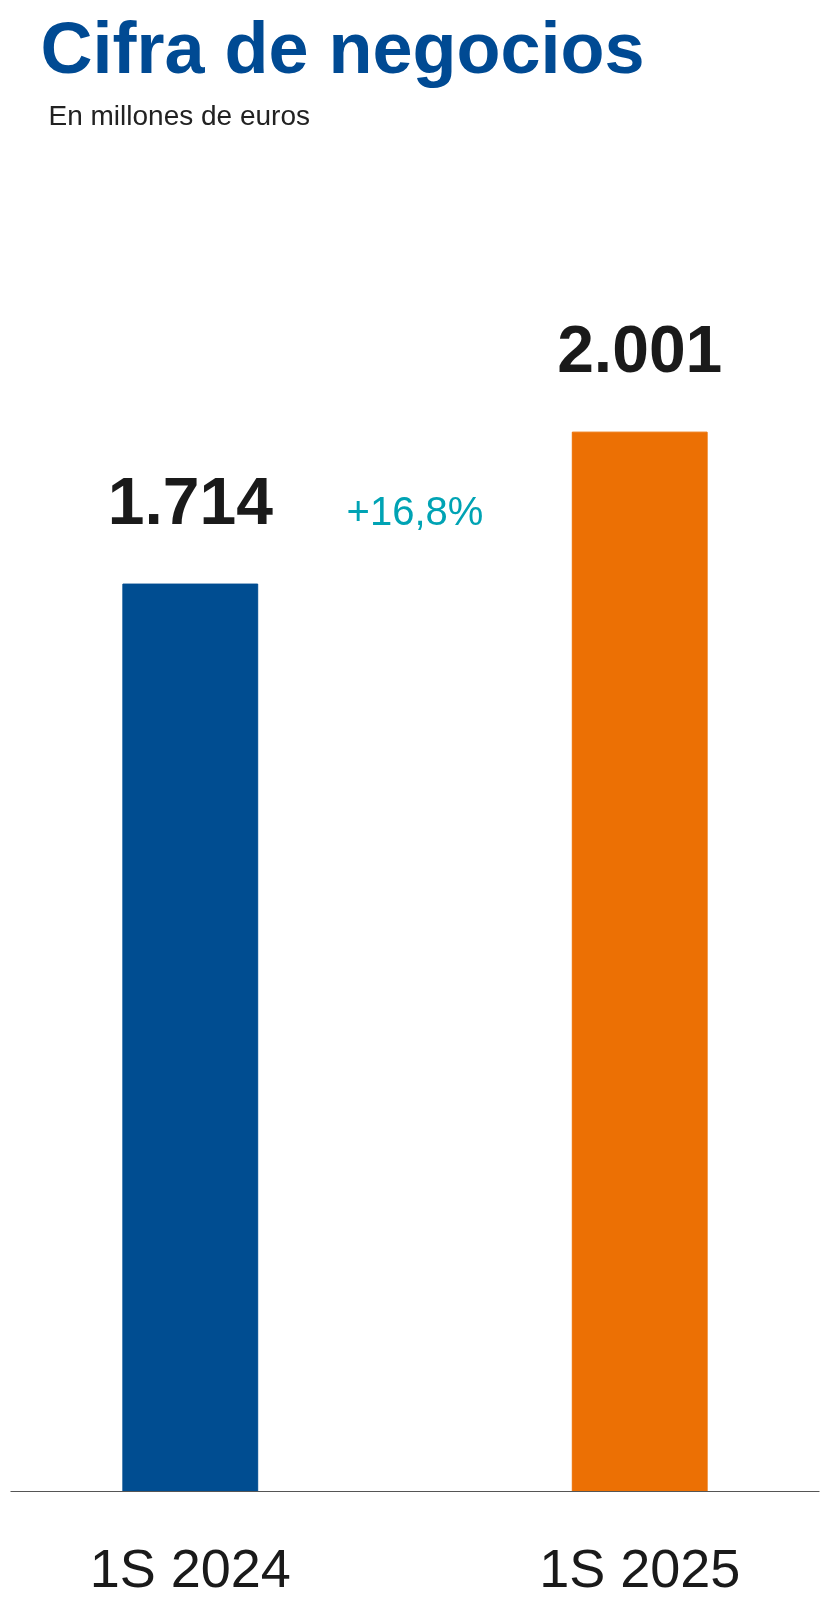 The image size is (829, 1615). What do you see at coordinates (179, 115) in the screenshot?
I see `chart-subtitle: En millones de euros` at bounding box center [179, 115].